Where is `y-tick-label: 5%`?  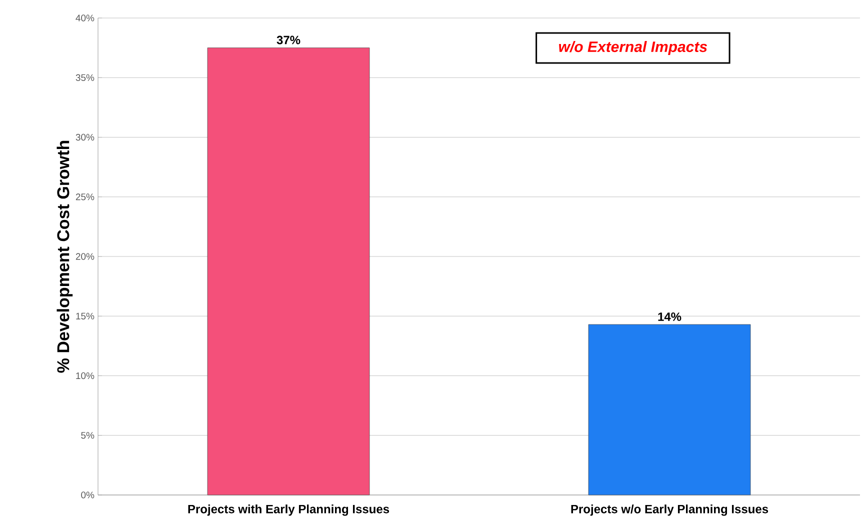 y-tick-label: 5% is located at coordinates (87, 435).